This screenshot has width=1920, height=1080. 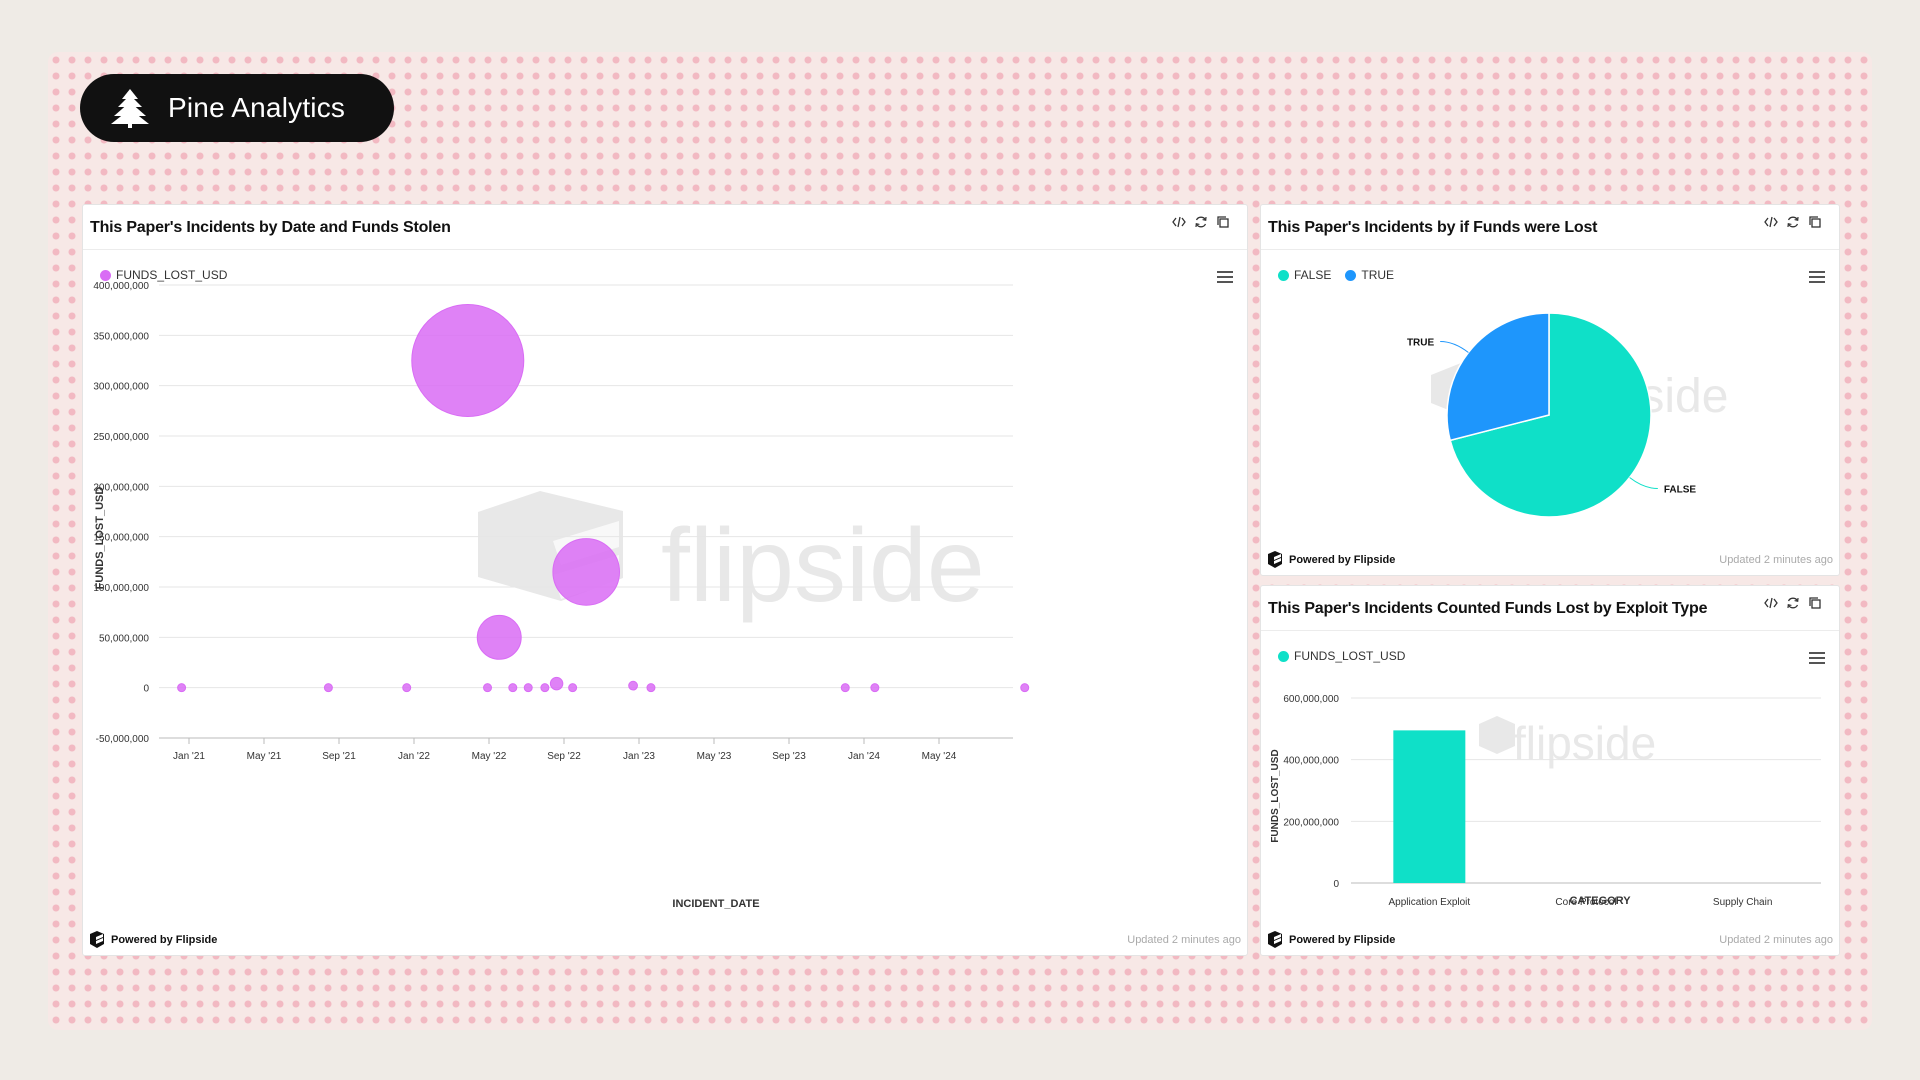 I want to click on x-tick-label: Supply Chain, so click(x=1742, y=902).